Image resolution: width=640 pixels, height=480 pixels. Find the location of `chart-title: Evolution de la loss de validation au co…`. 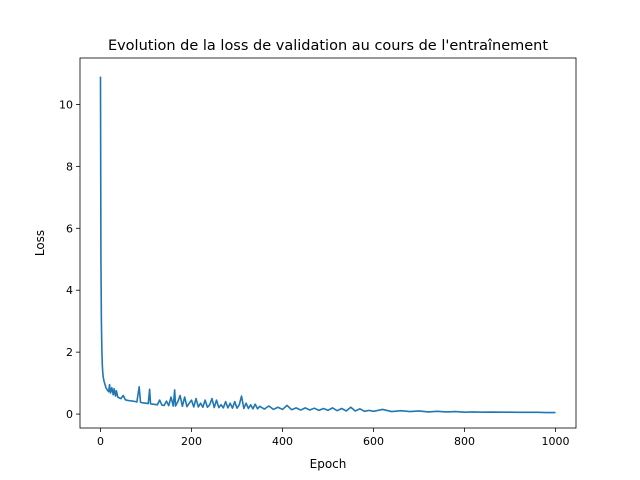

chart-title: Evolution de la loss de validation au co… is located at coordinates (328, 46).